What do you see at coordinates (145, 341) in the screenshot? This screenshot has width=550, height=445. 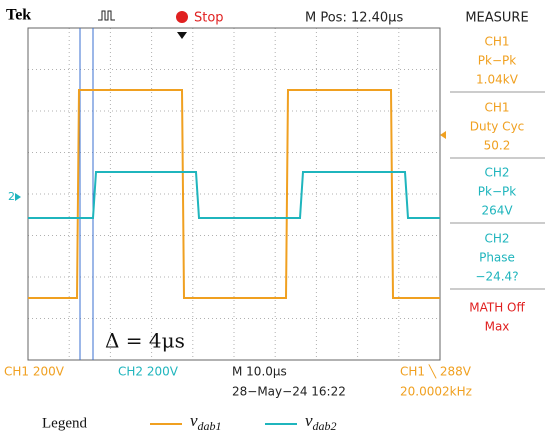 I see `annotation: Δ = 4μs` at bounding box center [145, 341].